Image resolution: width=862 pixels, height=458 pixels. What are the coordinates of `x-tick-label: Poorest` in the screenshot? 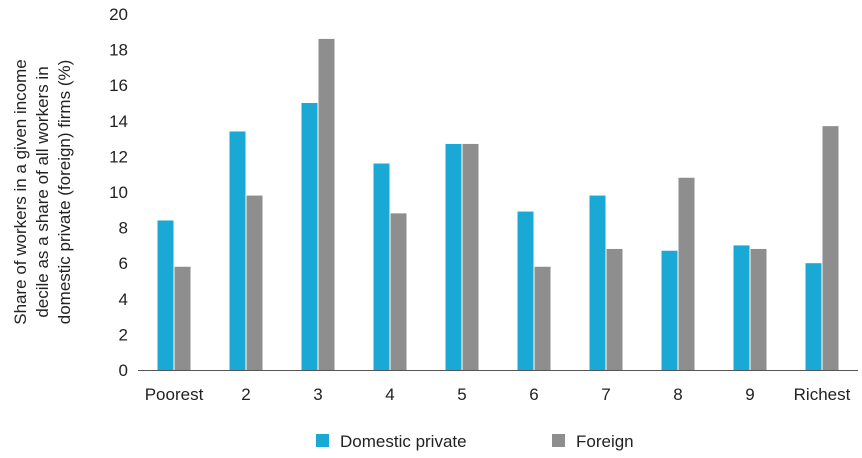 It's located at (174, 394).